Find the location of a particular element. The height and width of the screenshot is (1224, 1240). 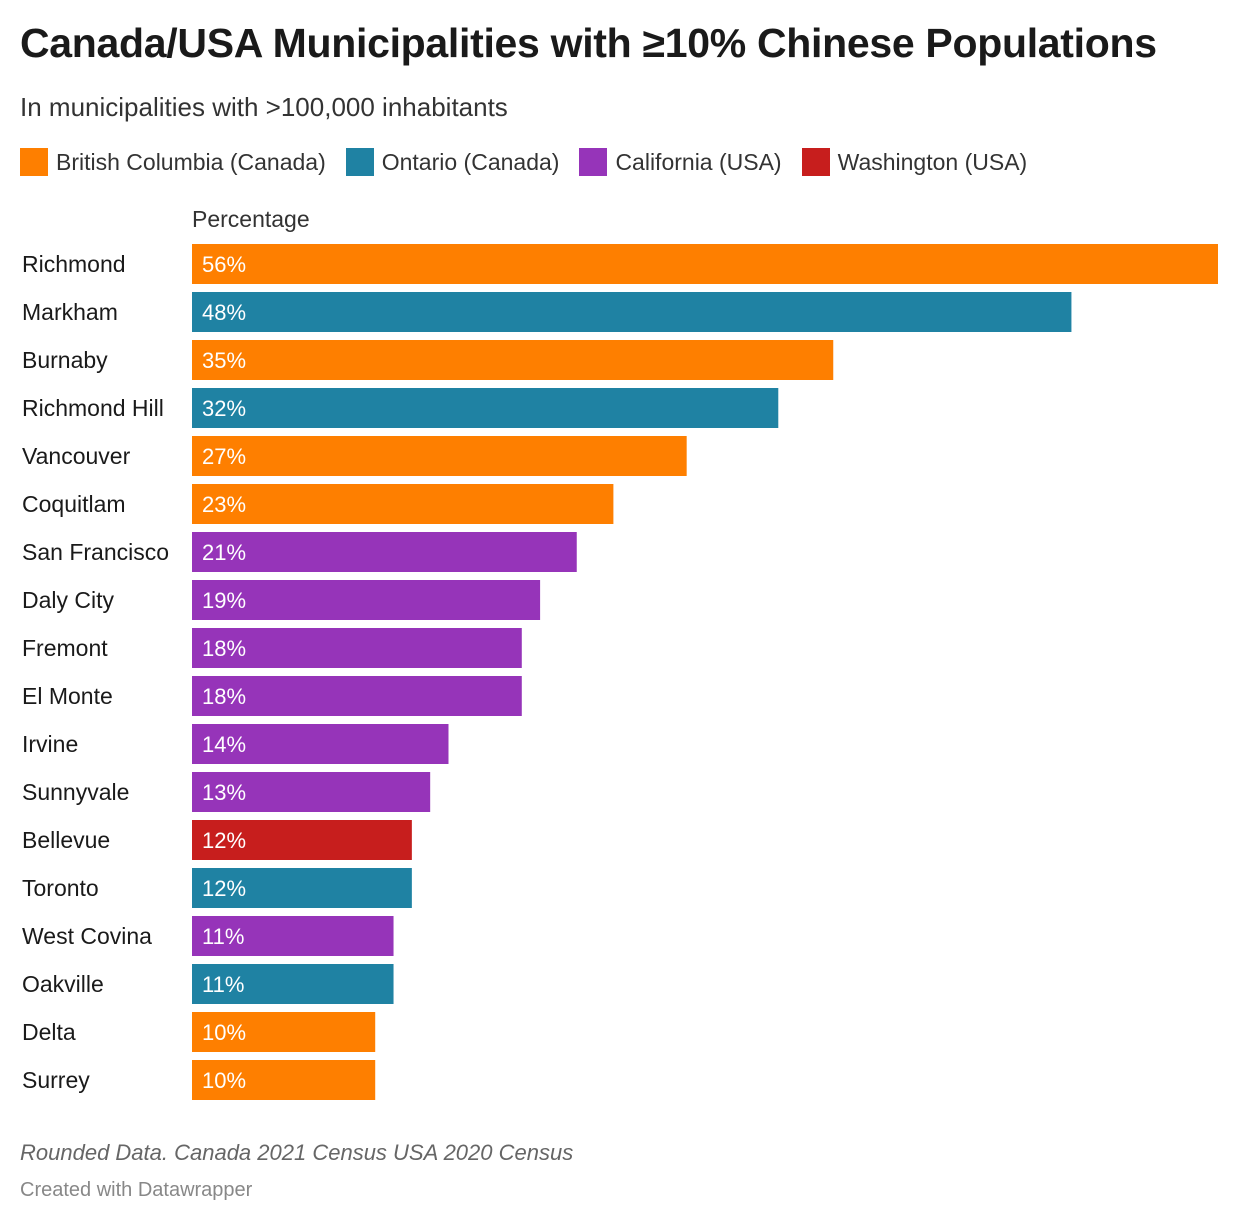

bar-value-label-irvine: 14% is located at coordinates (224, 744).